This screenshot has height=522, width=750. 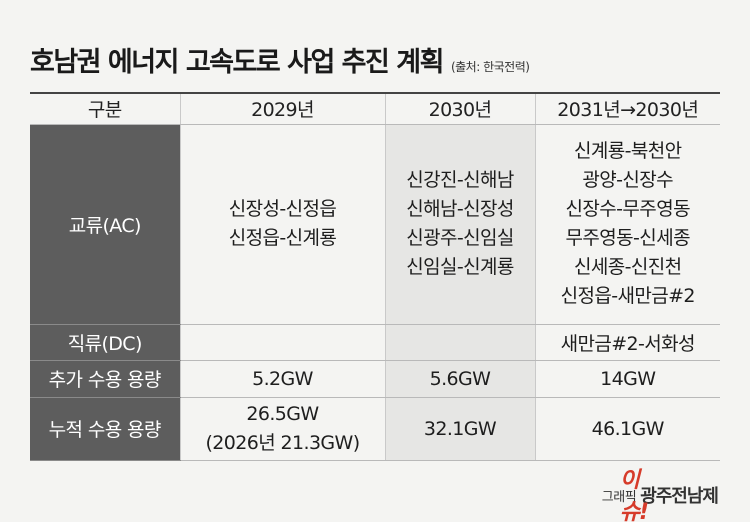 I want to click on cell-ac-2030: 신강진-신해남 신해남-신장성 신광주-신임실 신임실-신계룡, so click(x=459, y=224).